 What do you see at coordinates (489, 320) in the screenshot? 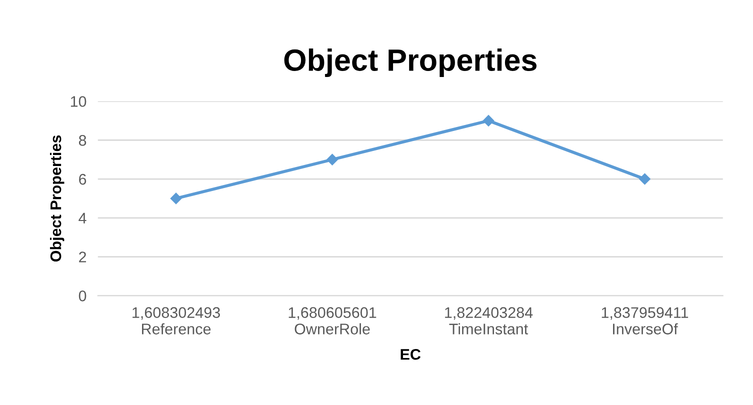
I see `x-tick-label: 1,822403284 TimeInstant` at bounding box center [489, 320].